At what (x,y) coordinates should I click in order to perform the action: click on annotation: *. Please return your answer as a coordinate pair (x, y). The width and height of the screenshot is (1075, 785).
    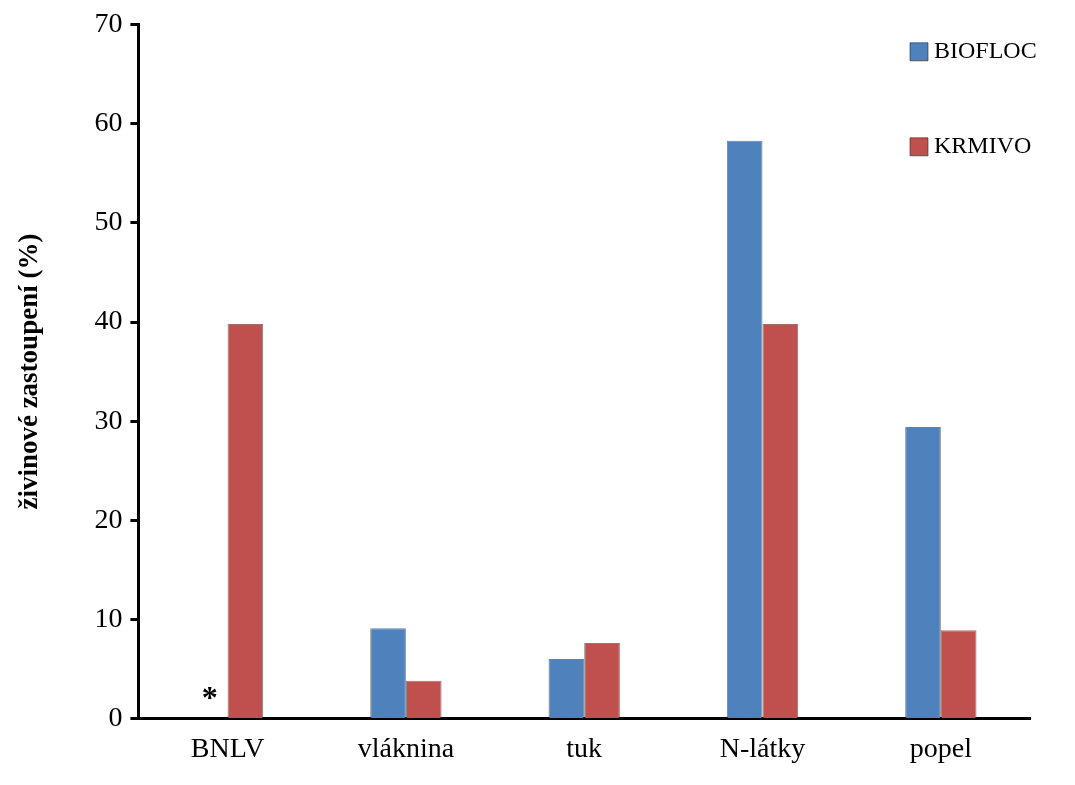
    Looking at the image, I should click on (209, 696).